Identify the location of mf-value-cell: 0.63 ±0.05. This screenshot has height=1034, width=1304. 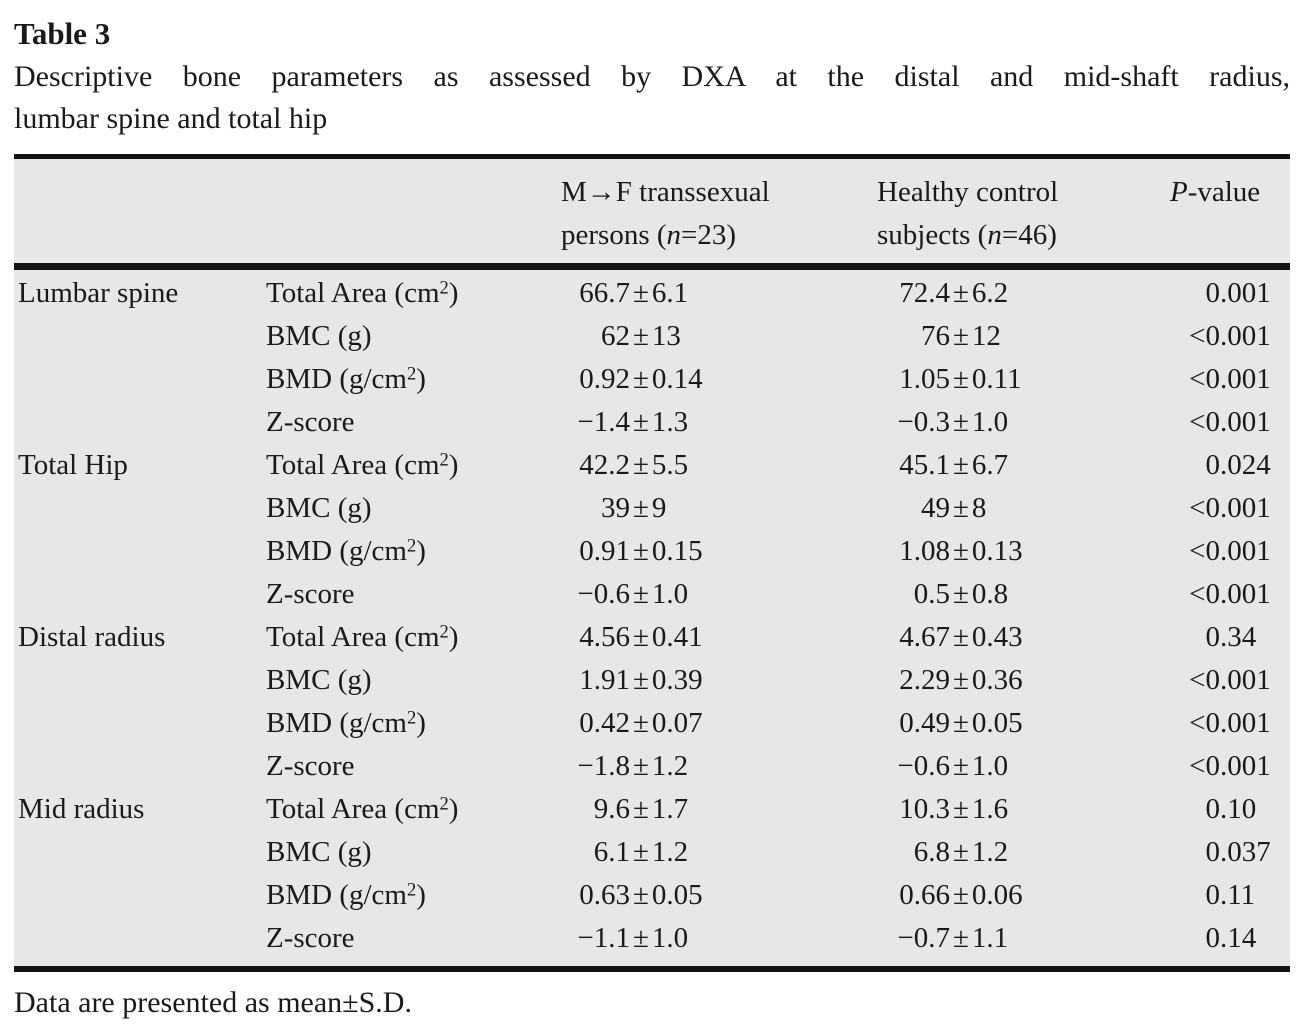
(716, 895).